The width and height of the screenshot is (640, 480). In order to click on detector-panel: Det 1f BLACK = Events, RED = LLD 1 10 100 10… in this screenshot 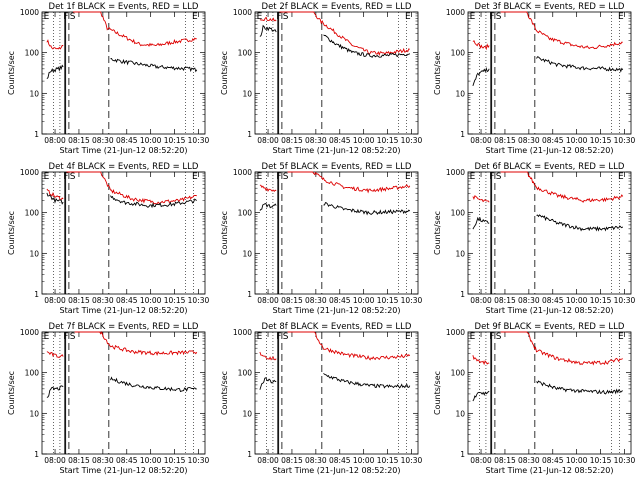, I will do `click(106, 80)`.